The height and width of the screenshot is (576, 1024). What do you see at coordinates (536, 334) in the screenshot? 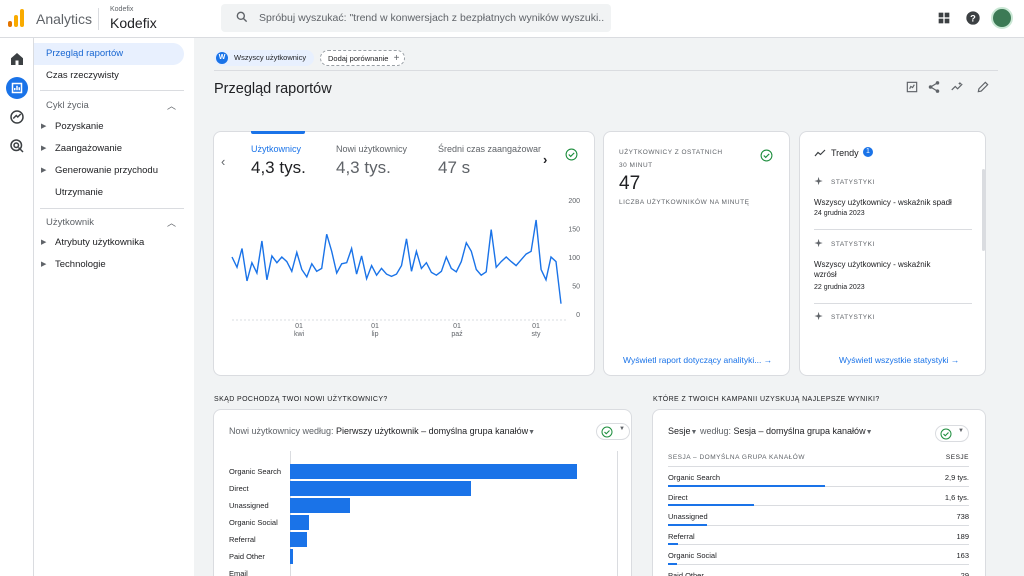
I see `x-tick-label: sty` at bounding box center [536, 334].